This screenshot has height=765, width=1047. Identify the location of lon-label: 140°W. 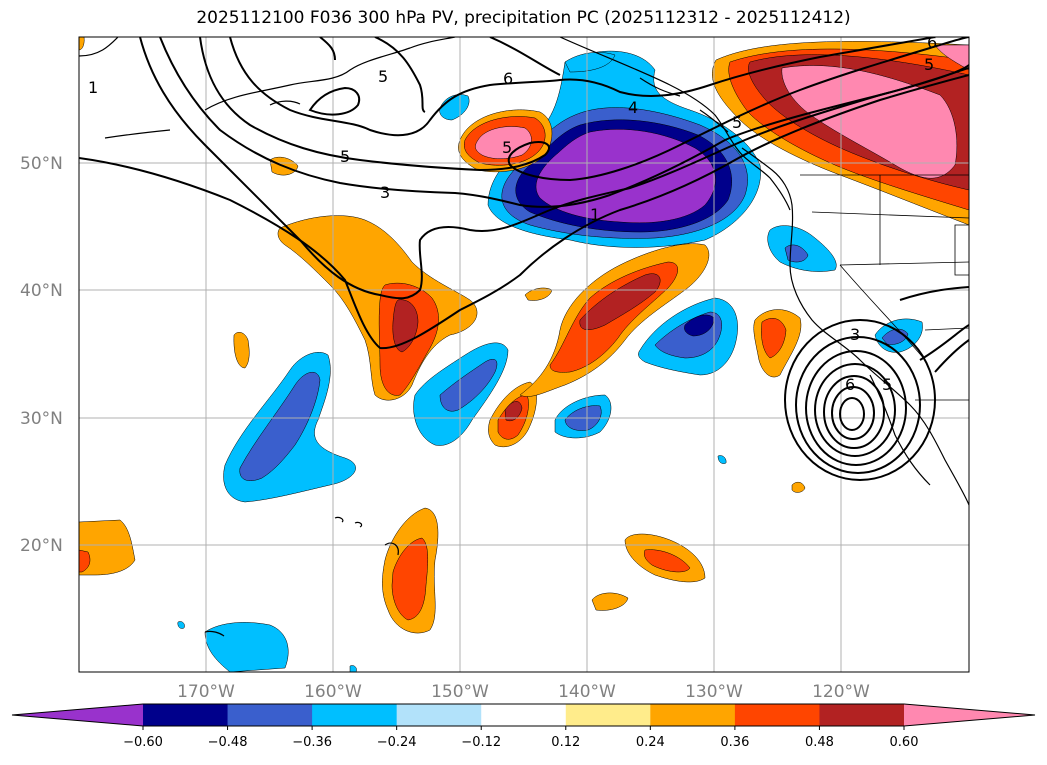
(587, 692).